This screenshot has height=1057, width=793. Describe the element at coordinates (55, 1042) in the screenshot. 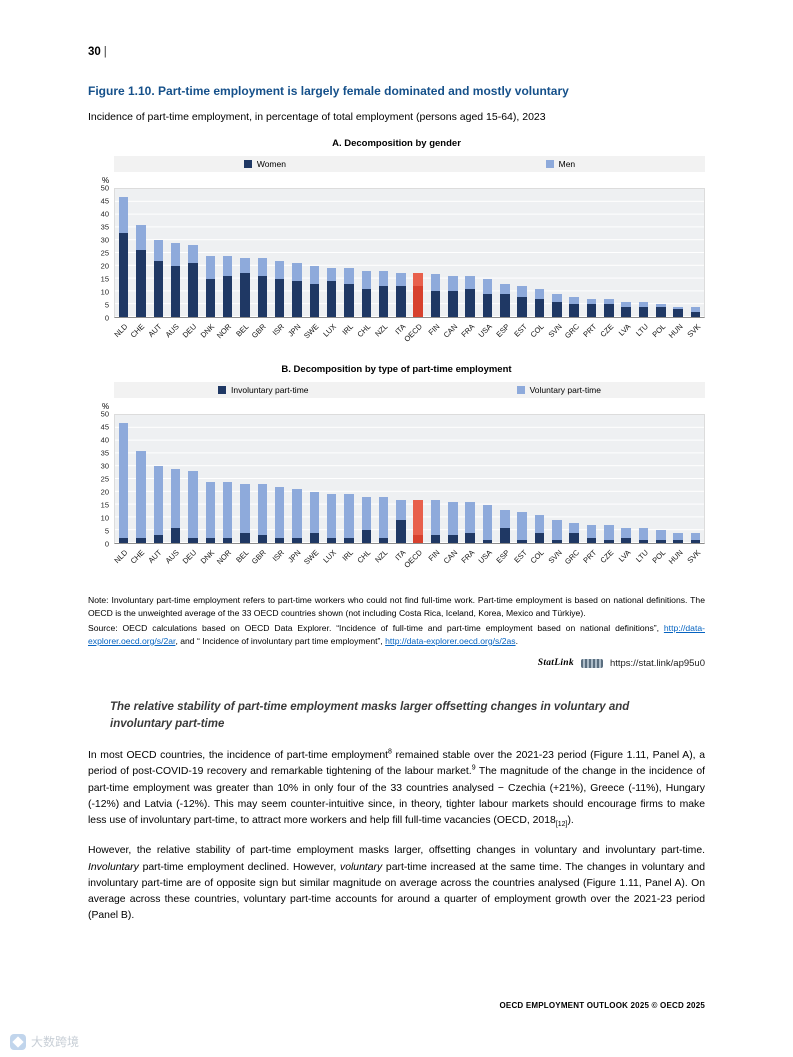

I see `watermark-text: 大数跨境` at that location.